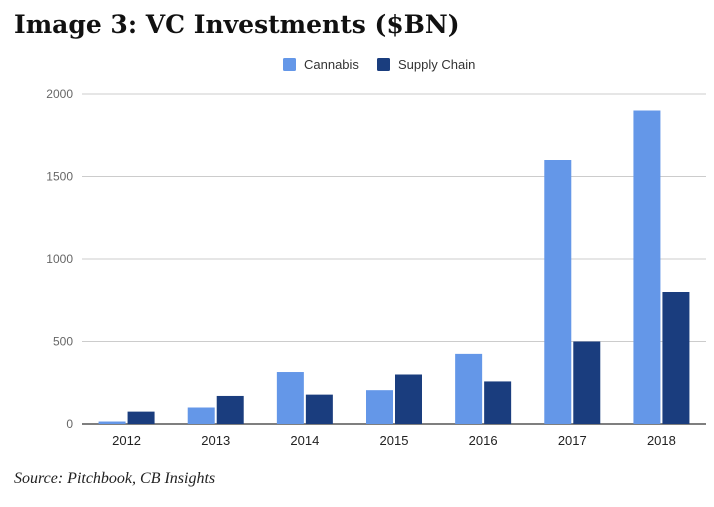 This screenshot has height=507, width=714. What do you see at coordinates (126, 440) in the screenshot?
I see `x-tick-label: 2012` at bounding box center [126, 440].